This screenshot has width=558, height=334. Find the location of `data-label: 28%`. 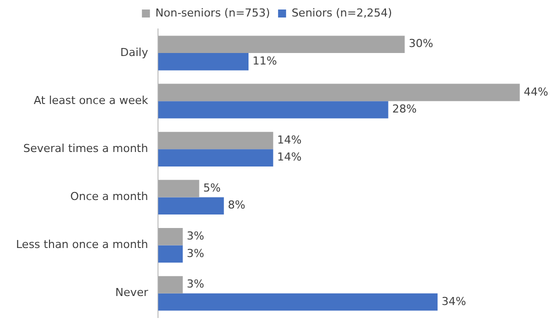

data-label: 28% is located at coordinates (404, 109).